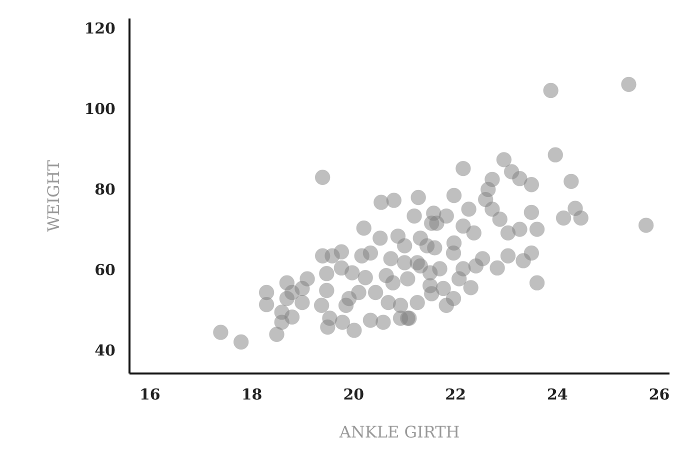 This screenshot has width=683, height=472. What do you see at coordinates (149, 395) in the screenshot?
I see `x-tick-label: 16` at bounding box center [149, 395].